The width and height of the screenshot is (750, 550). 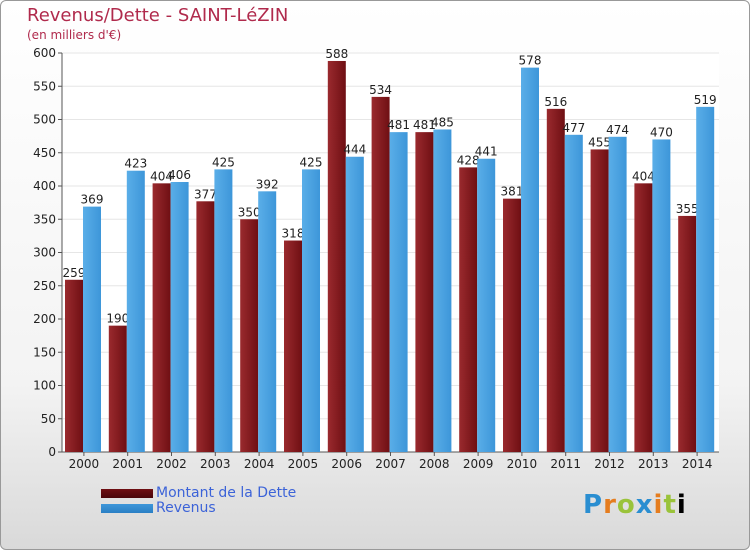 What do you see at coordinates (687, 209) in the screenshot?
I see `data-label: 355` at bounding box center [687, 209].